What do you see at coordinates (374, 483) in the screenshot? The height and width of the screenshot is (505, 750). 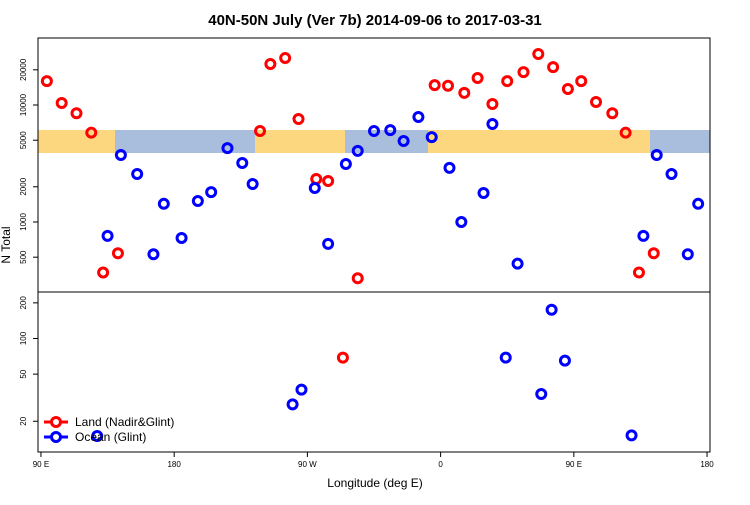 I see `x-axis-label: Longitude (deg E)` at bounding box center [374, 483].